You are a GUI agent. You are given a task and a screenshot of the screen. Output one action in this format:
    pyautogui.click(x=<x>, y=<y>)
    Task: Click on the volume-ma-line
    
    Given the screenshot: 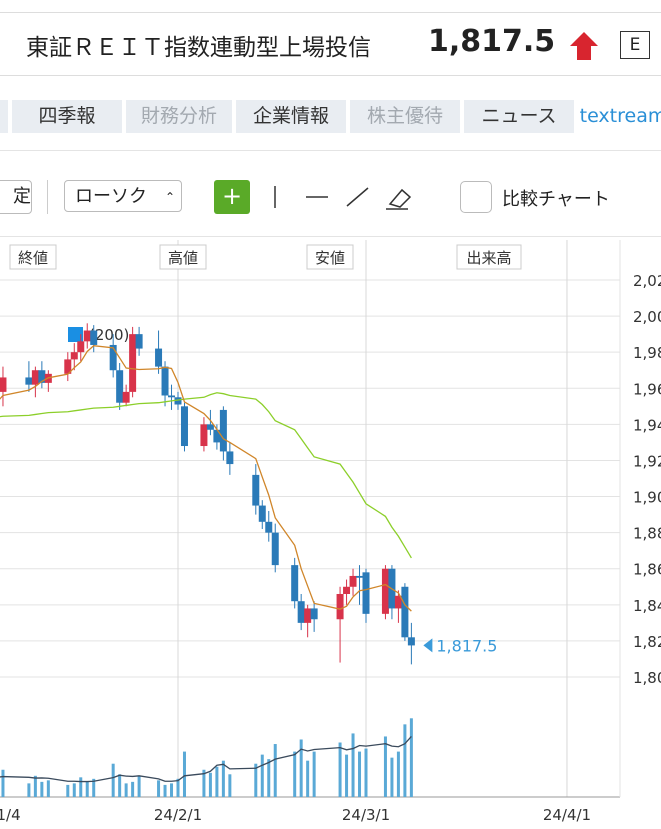 What is the action you would take?
    pyautogui.click(x=206, y=759)
    